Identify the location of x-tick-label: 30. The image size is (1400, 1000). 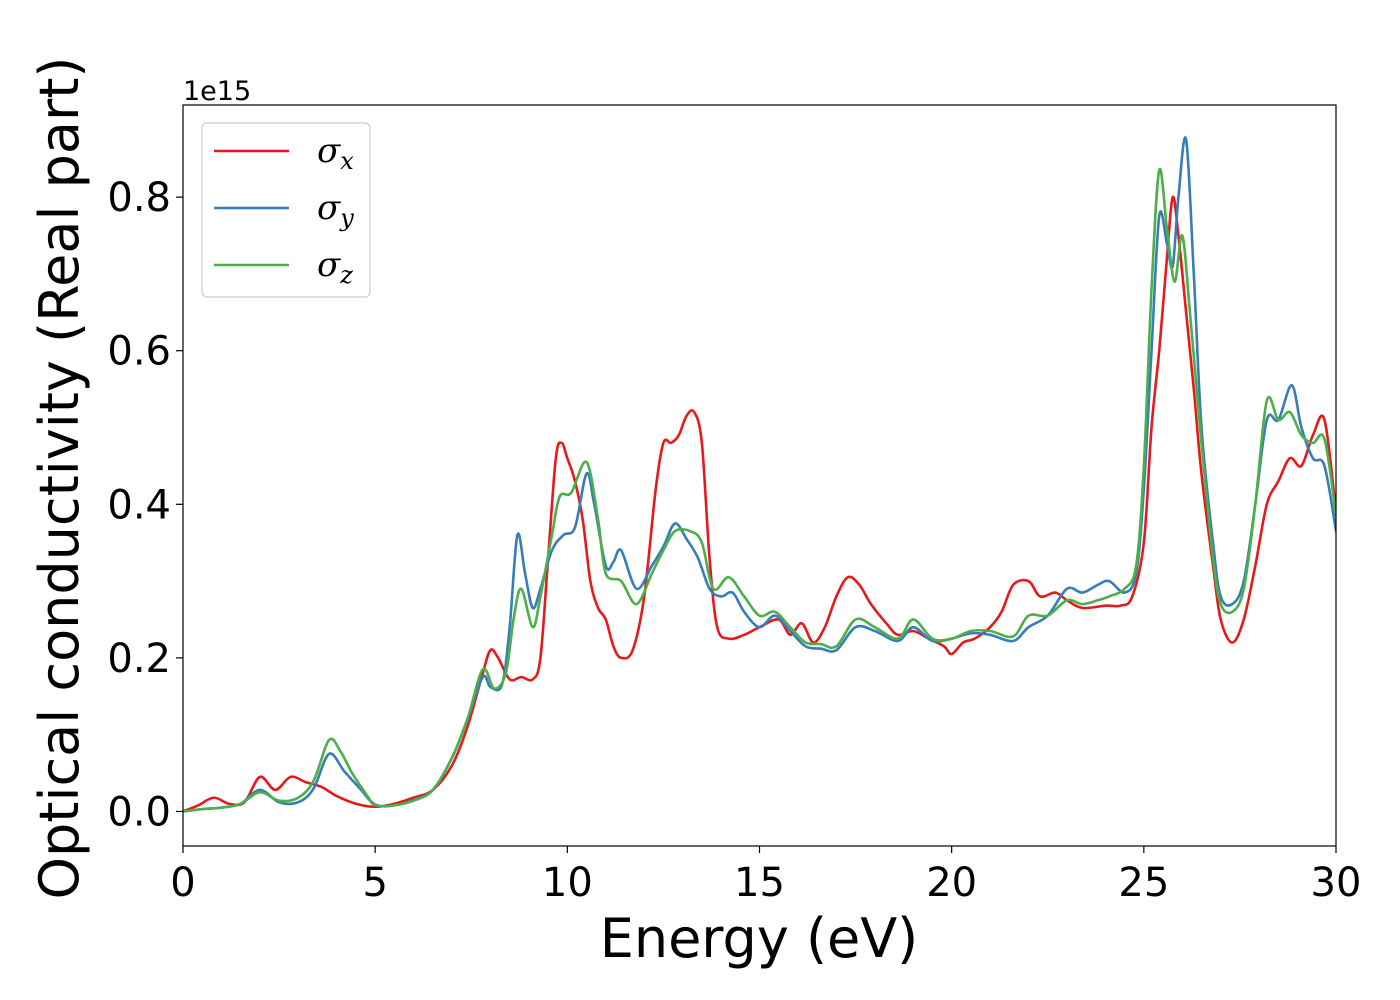
(1336, 883).